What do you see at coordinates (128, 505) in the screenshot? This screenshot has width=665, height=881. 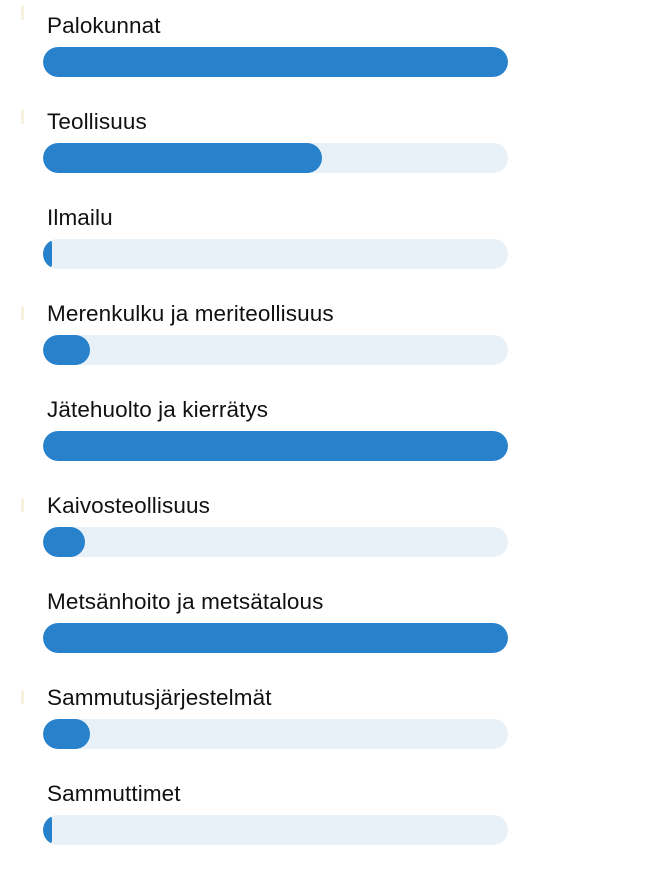 I see `bar-label: Kaivosteollisuus` at bounding box center [128, 505].